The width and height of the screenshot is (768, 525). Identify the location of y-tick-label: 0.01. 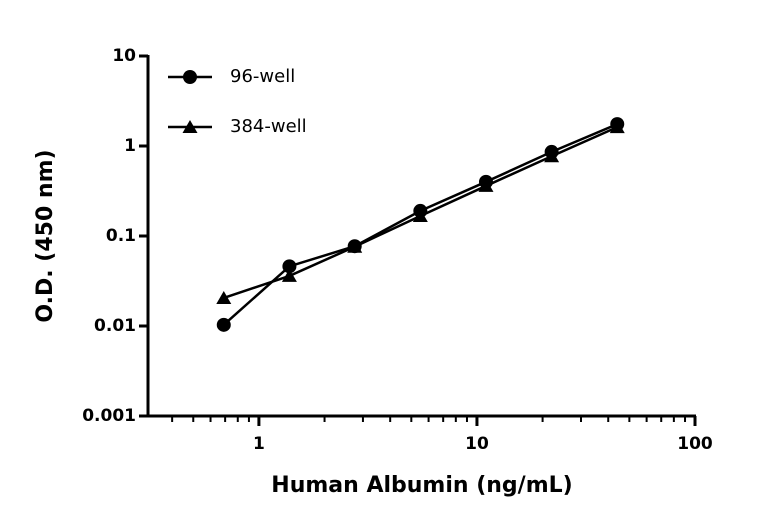
(115, 326).